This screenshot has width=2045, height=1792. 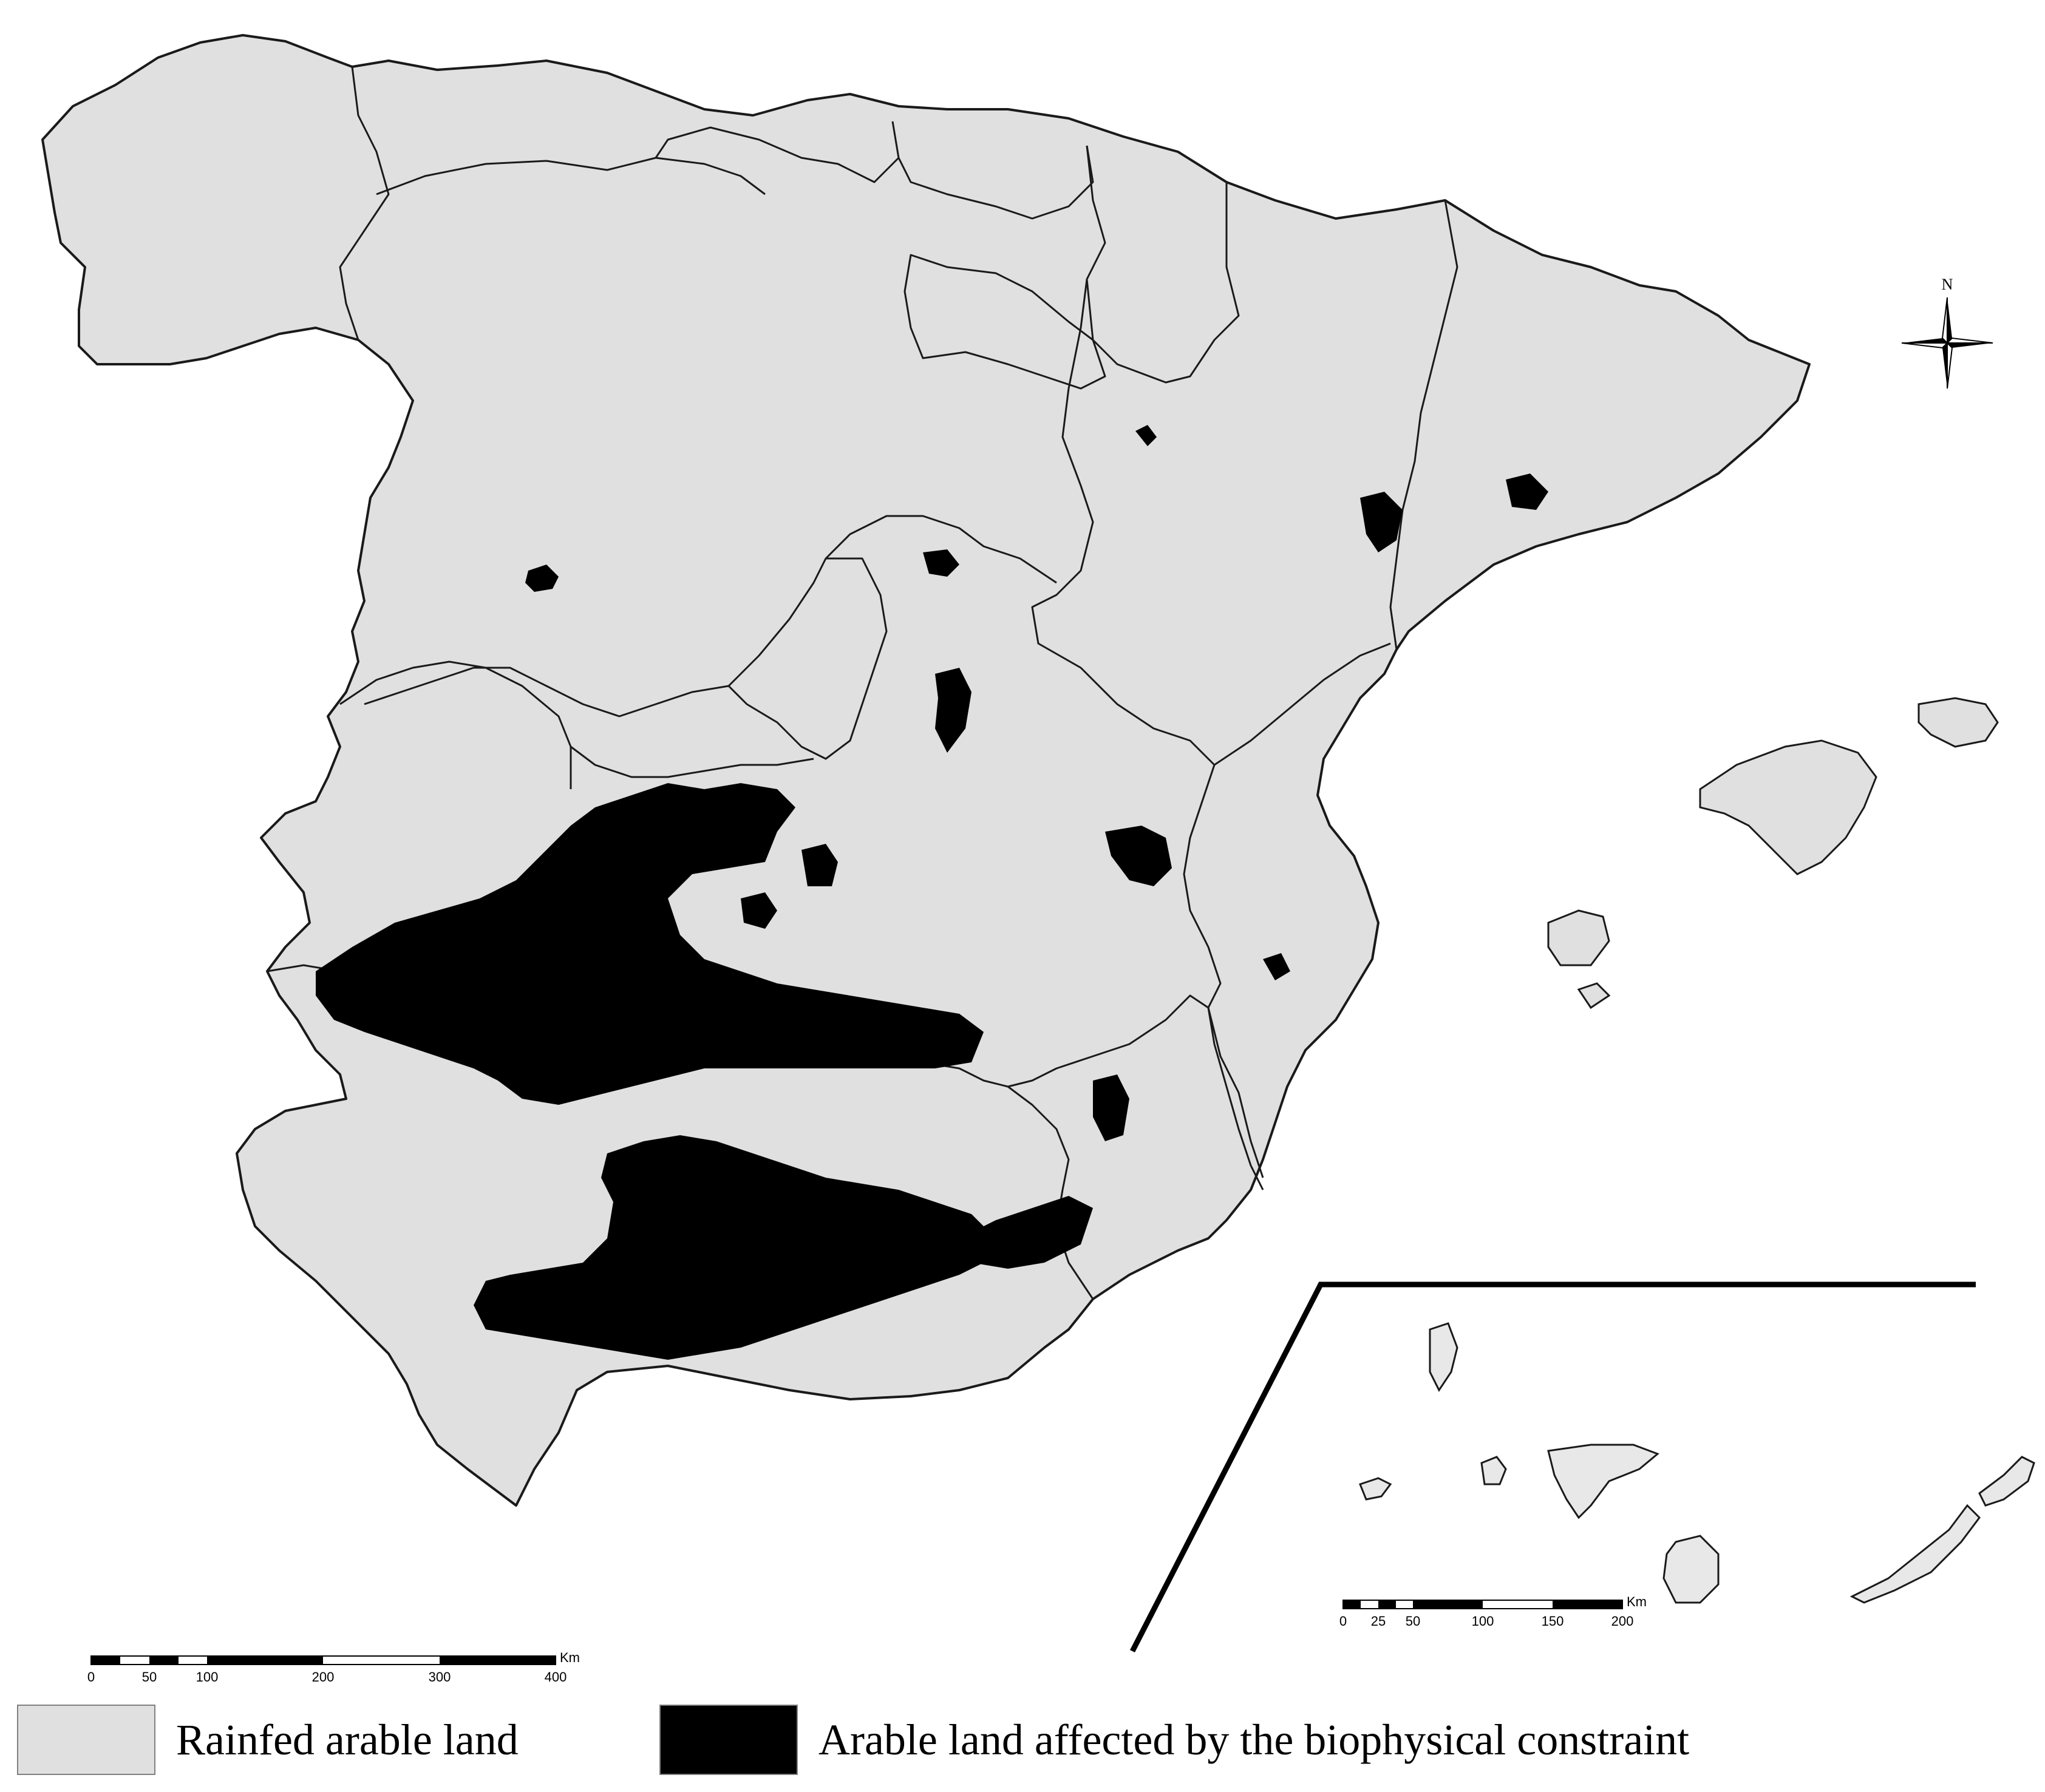 What do you see at coordinates (1493, 1611) in the screenshot?
I see `scale-bar-canary: 0 25 50 100 150 200 Km` at bounding box center [1493, 1611].